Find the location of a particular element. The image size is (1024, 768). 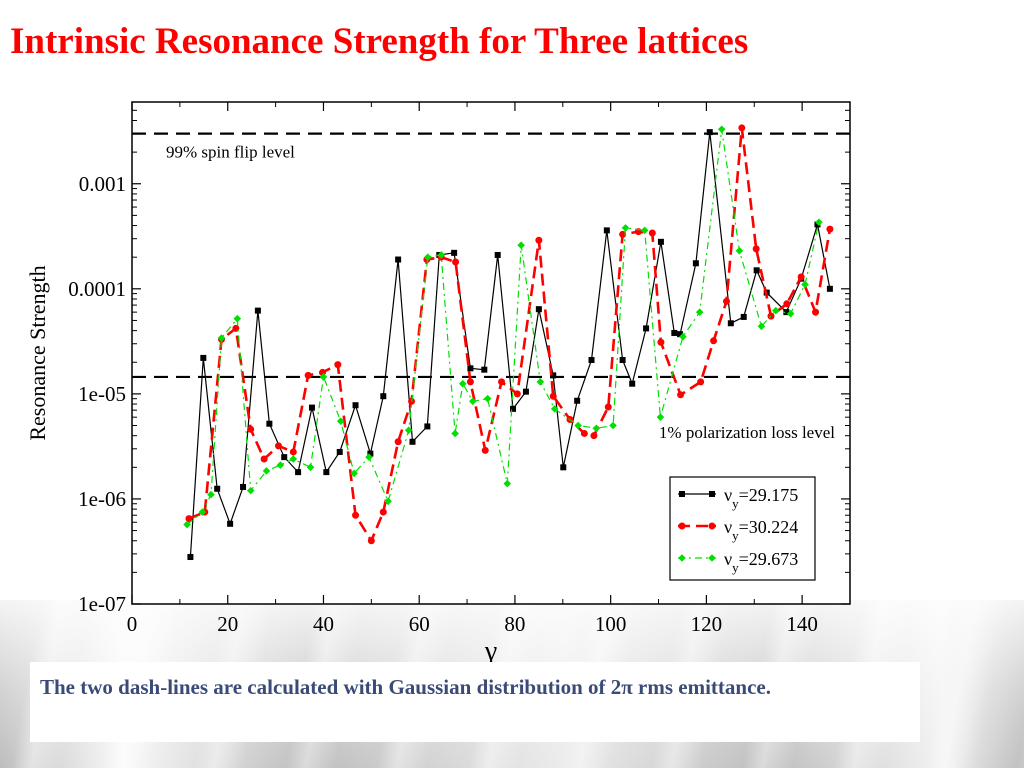

y-tick-label: 1e-05 is located at coordinates (102, 394).